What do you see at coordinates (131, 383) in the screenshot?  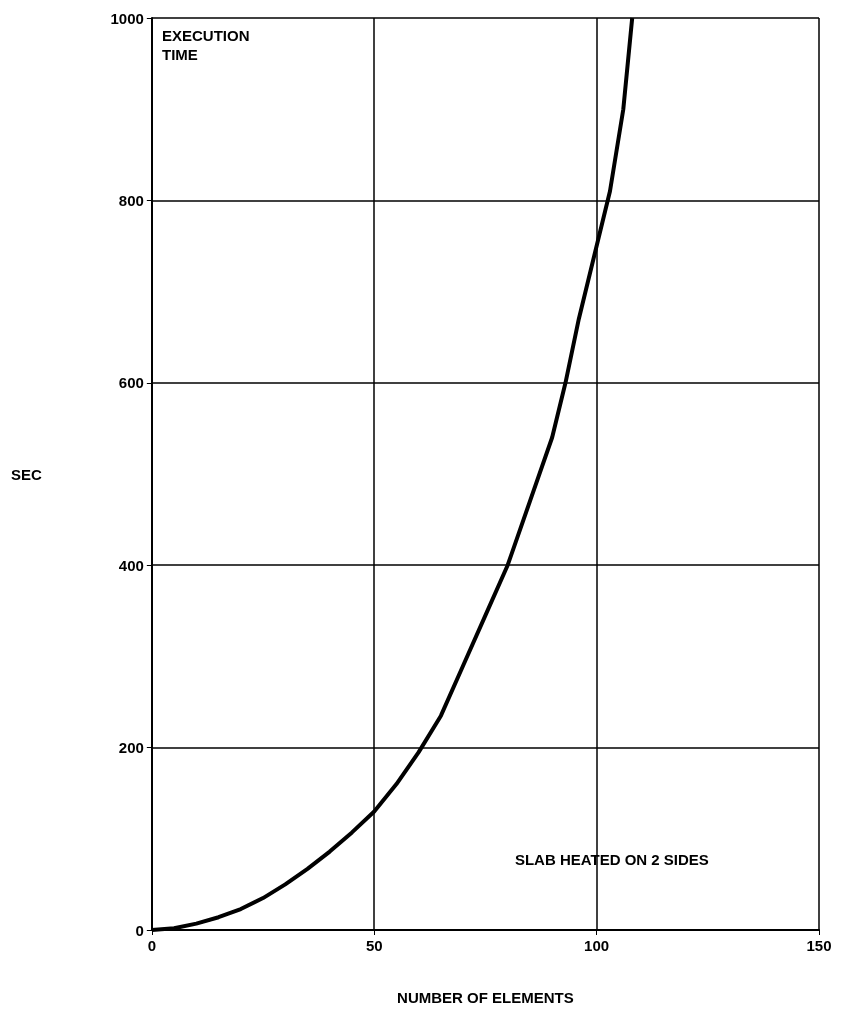 I see `y-tick-label: 600` at bounding box center [131, 383].